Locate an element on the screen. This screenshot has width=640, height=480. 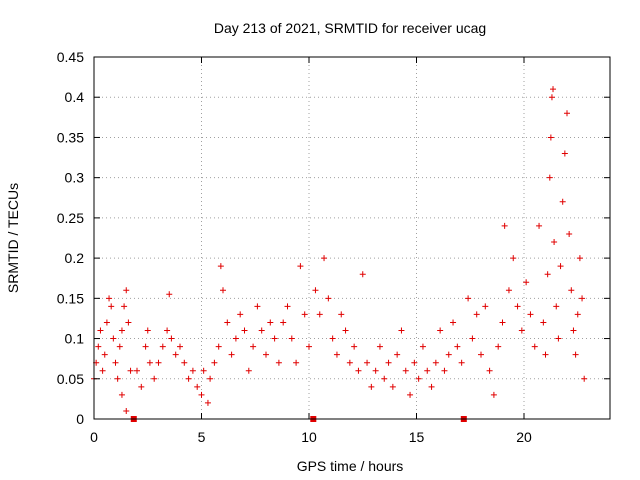
y-tick-label: 0.25 is located at coordinates (70, 218).